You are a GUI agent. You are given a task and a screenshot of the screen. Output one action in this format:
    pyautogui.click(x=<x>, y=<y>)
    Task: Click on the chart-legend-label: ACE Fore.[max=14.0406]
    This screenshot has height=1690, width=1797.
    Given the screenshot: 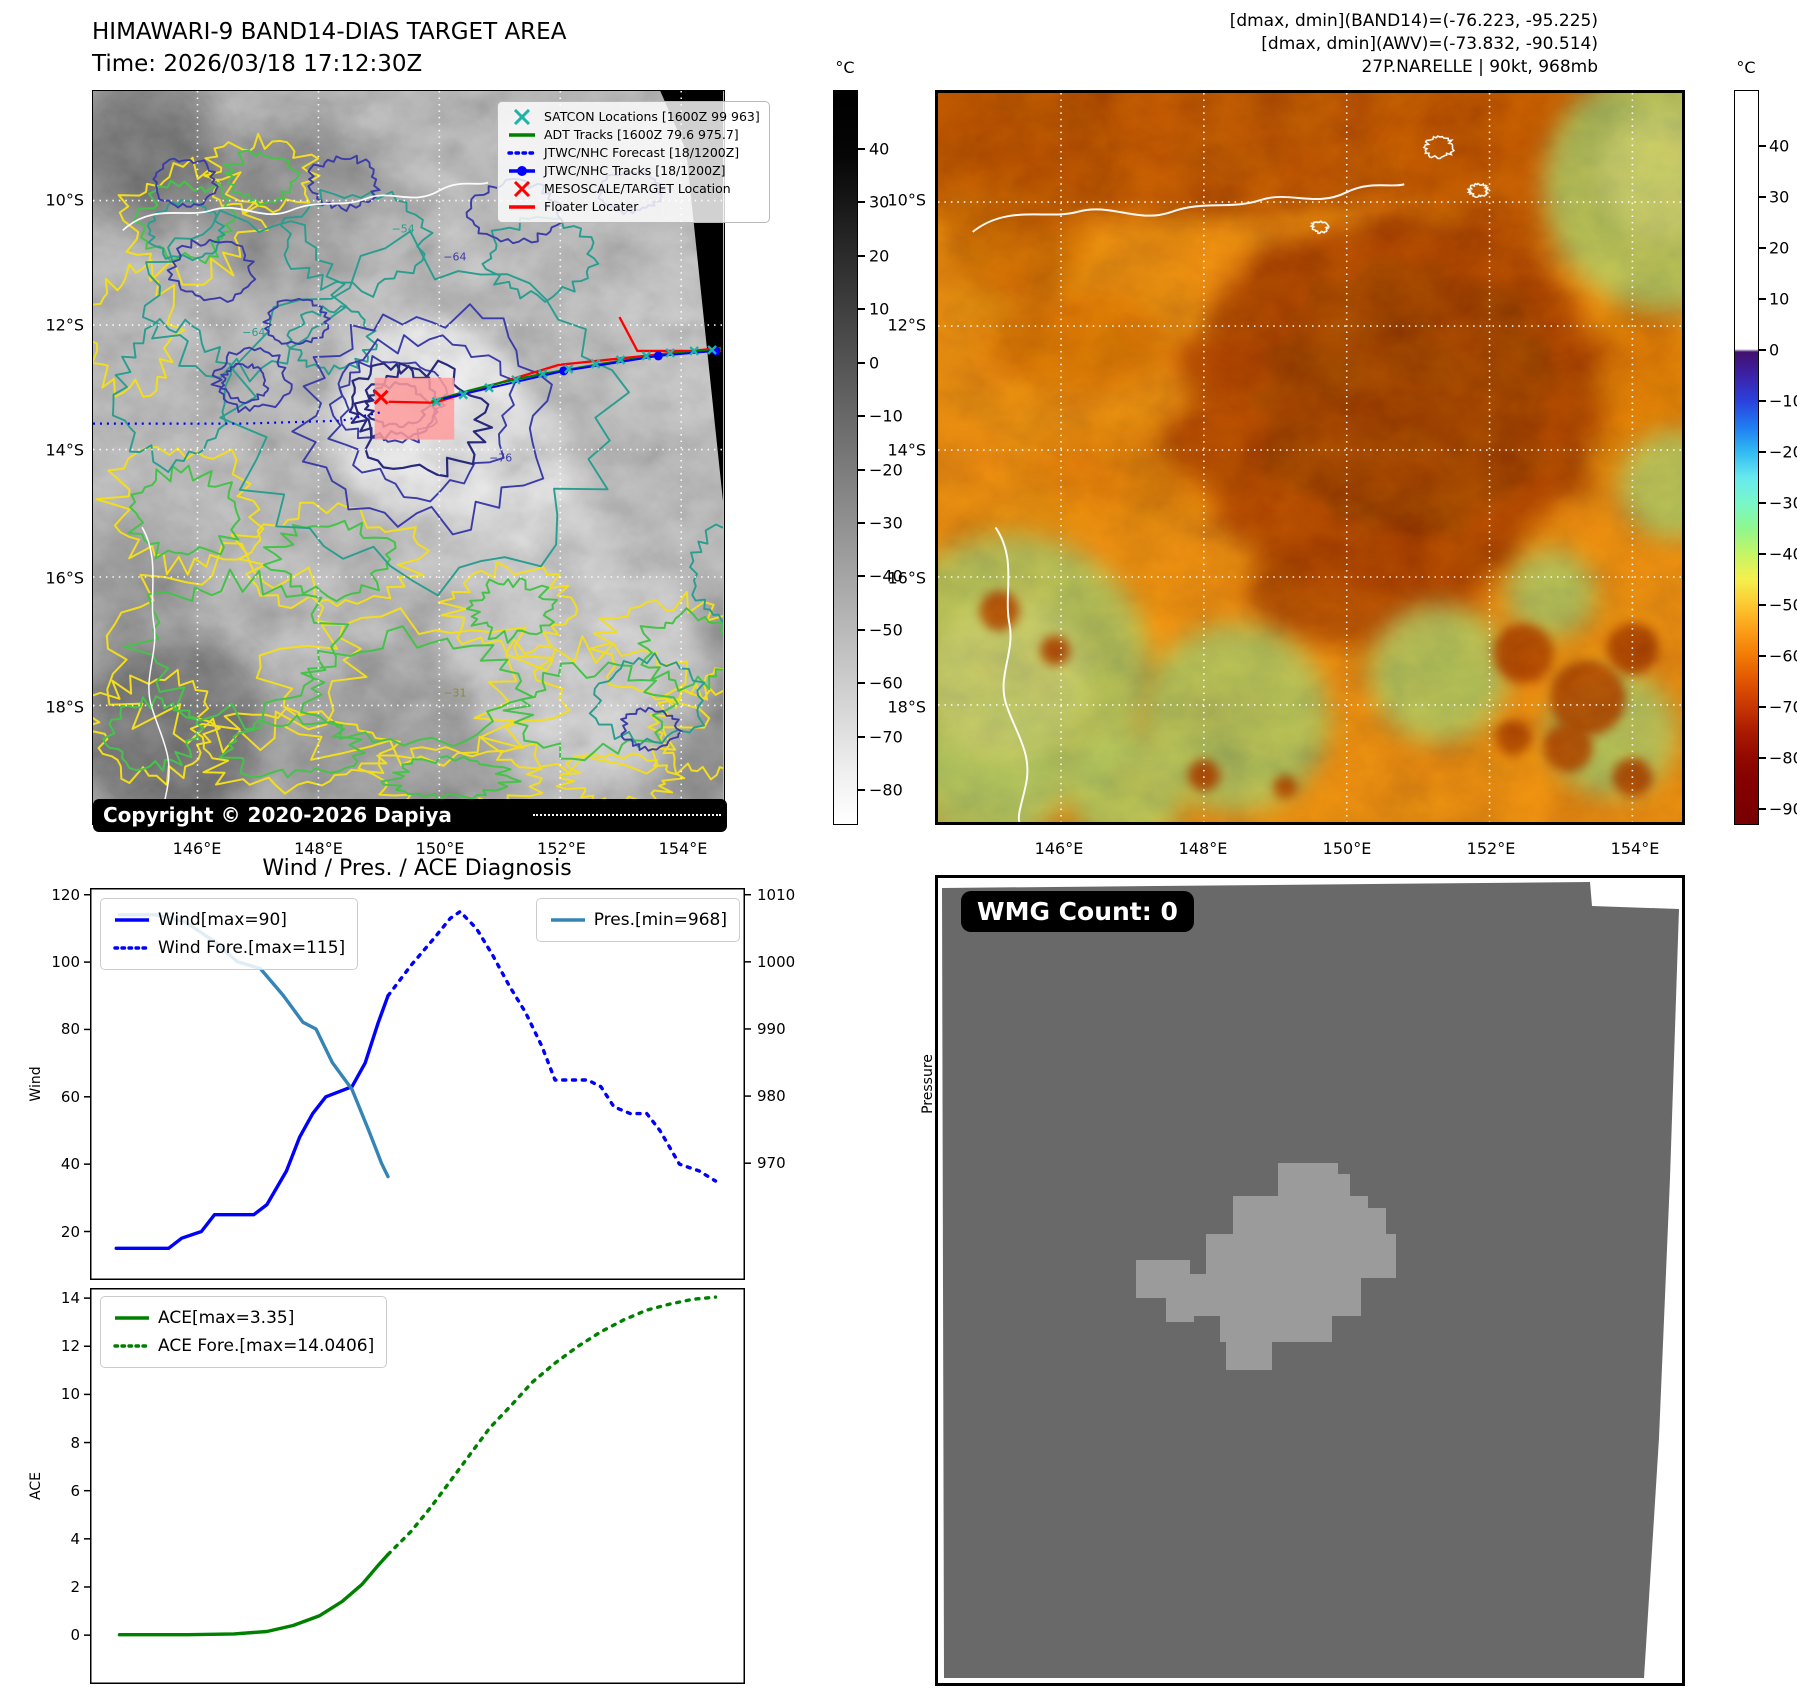 What is the action you would take?
    pyautogui.click(x=266, y=1346)
    